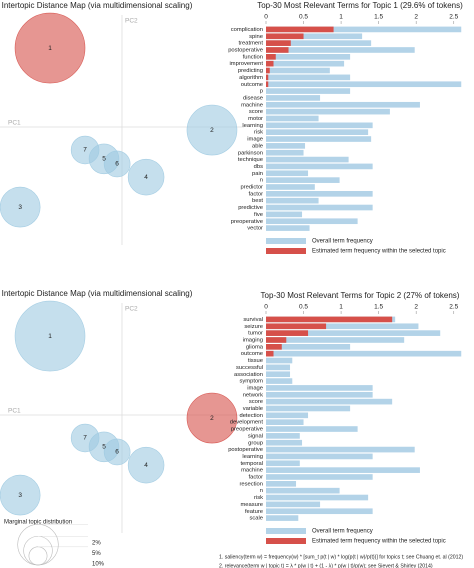  Describe the element at coordinates (266, 307) in the screenshot. I see `x-tick-label: 0` at that location.